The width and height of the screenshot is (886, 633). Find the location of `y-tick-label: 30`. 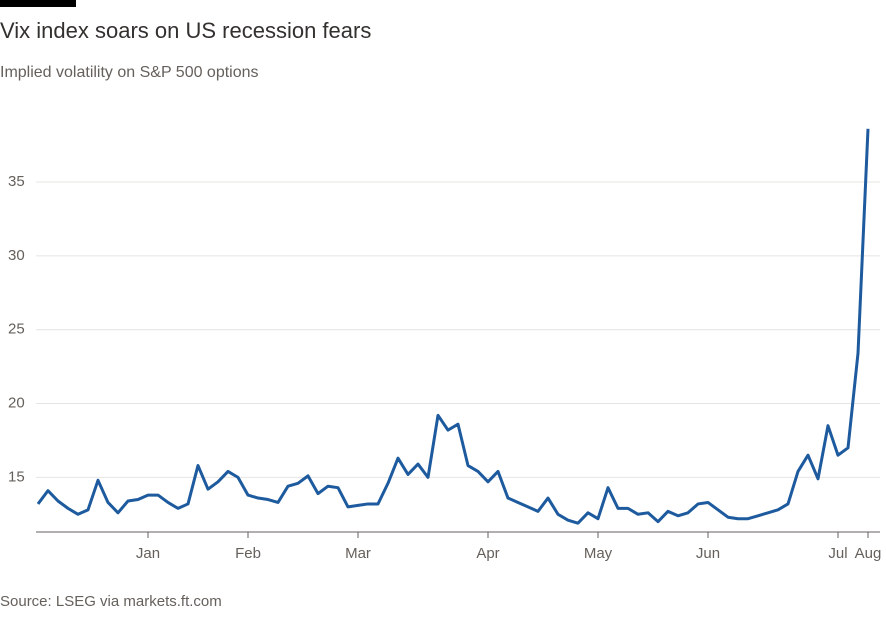

y-tick-label: 30 is located at coordinates (16, 255).